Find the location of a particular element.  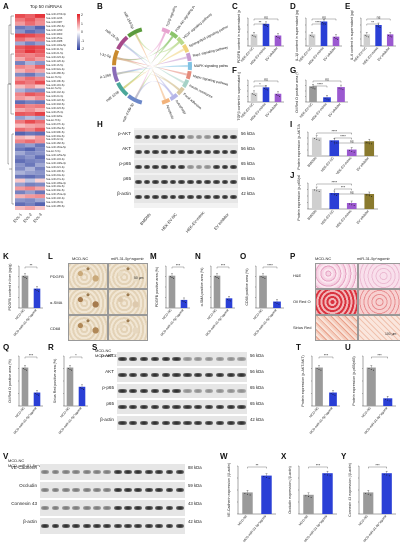

heatmap-gene-label: hsa-miR-31-5p is located at coordinates (55, 50).